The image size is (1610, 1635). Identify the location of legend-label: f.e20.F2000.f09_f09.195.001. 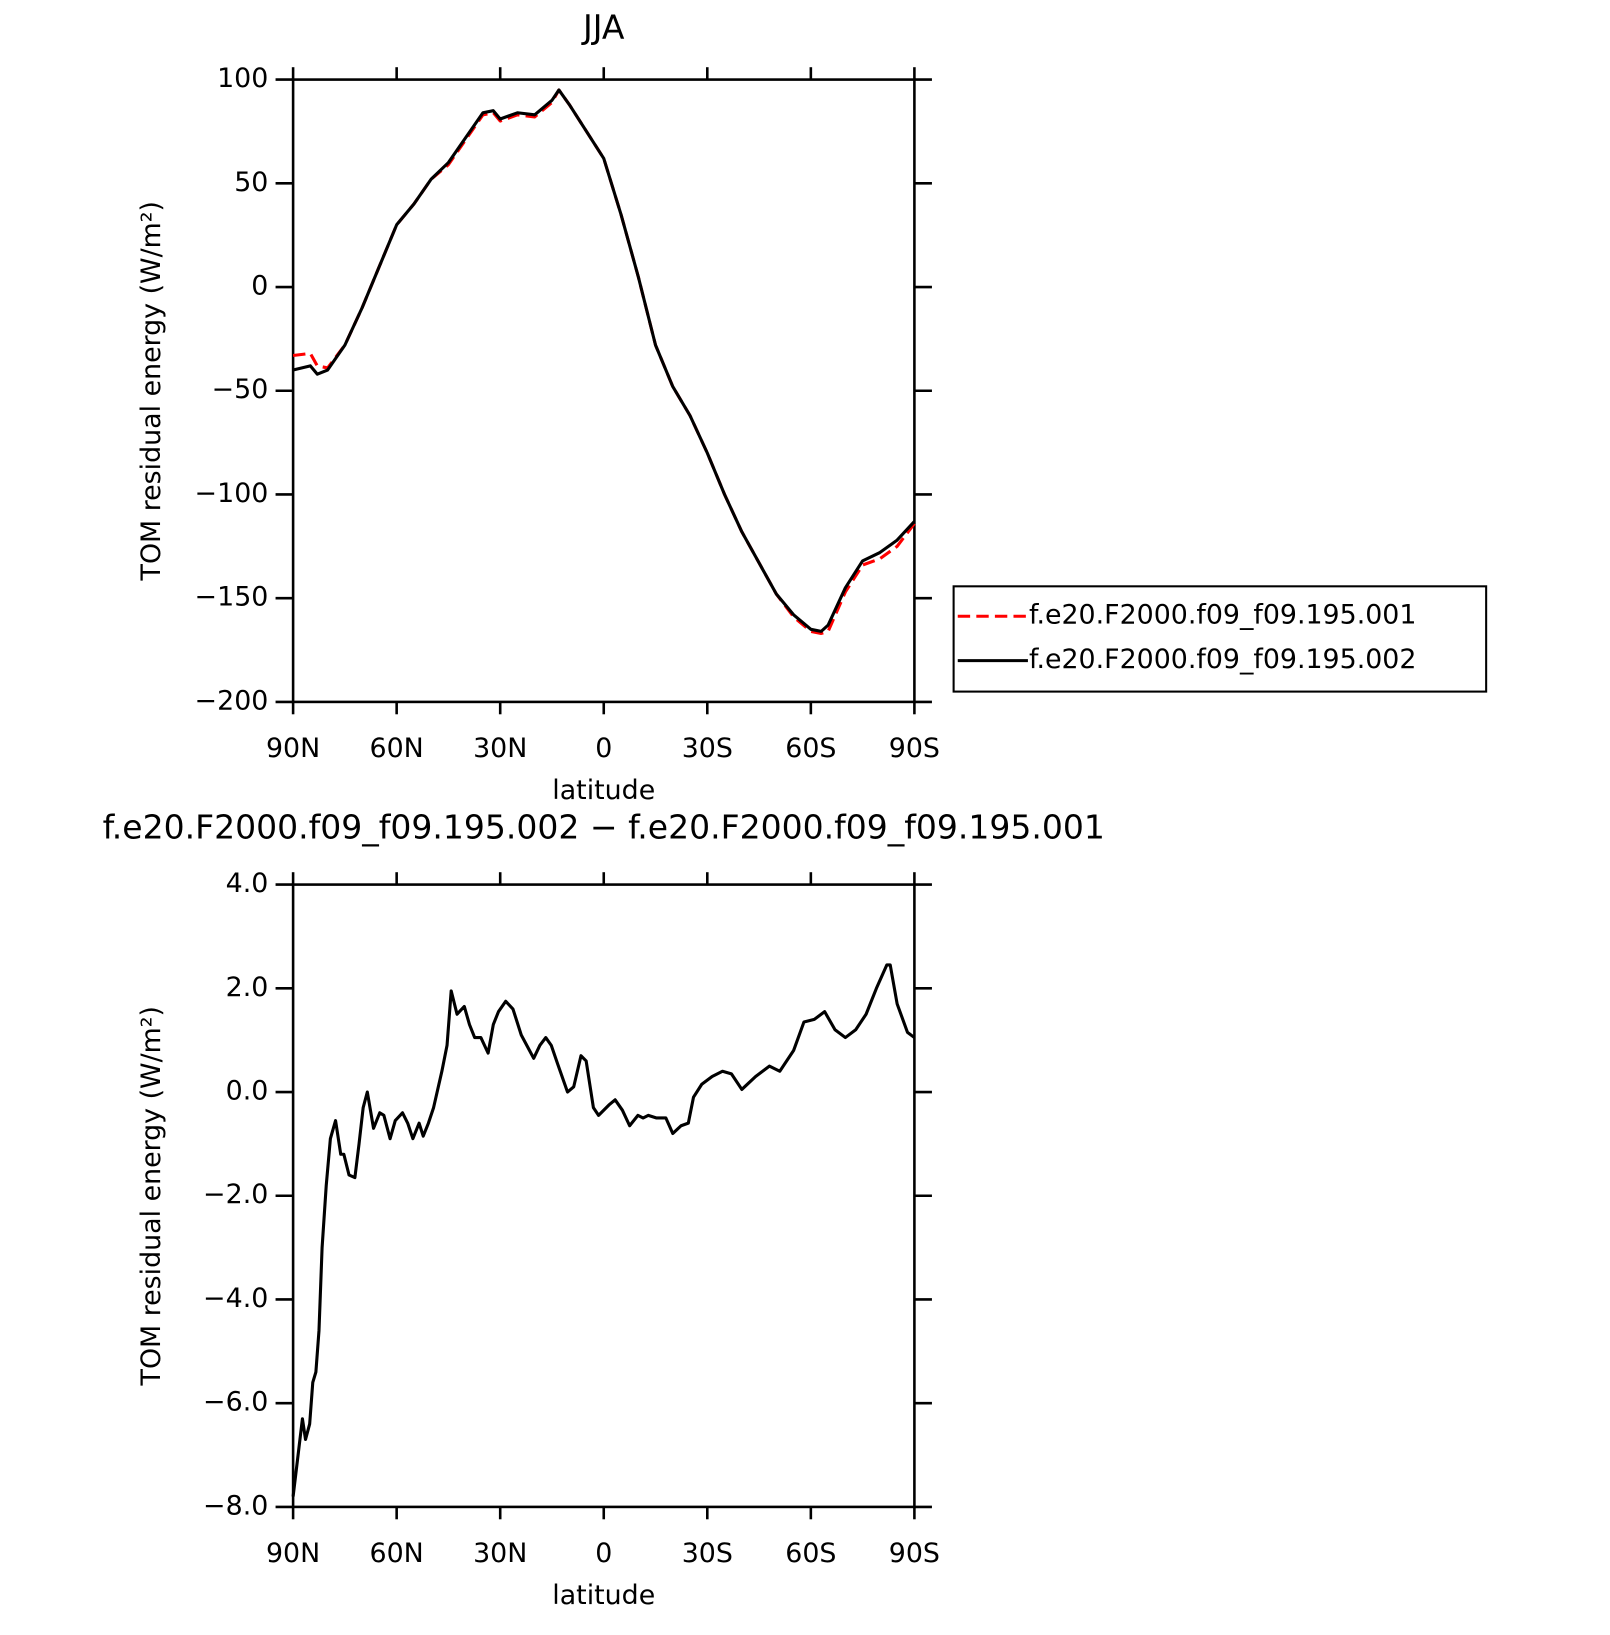
(1222, 615).